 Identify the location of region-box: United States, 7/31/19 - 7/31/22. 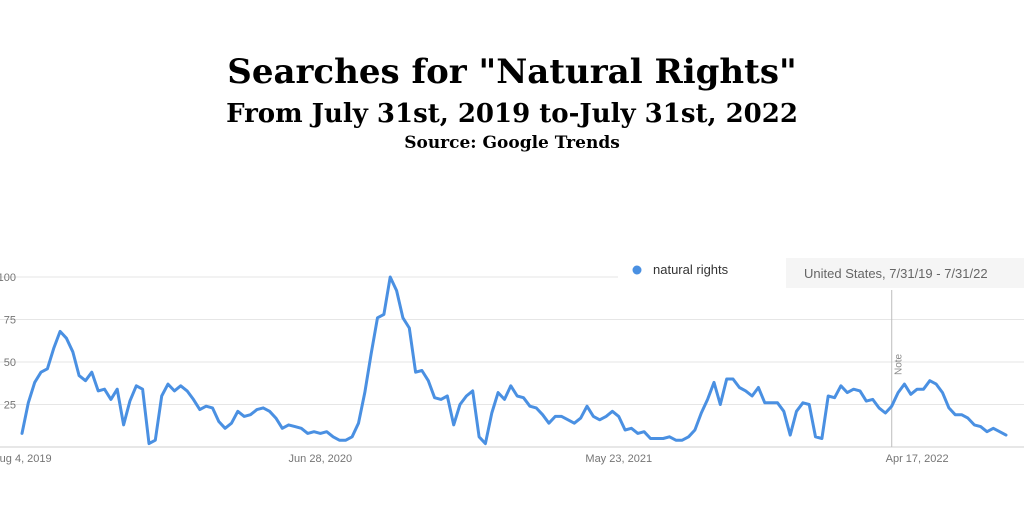
(905, 273).